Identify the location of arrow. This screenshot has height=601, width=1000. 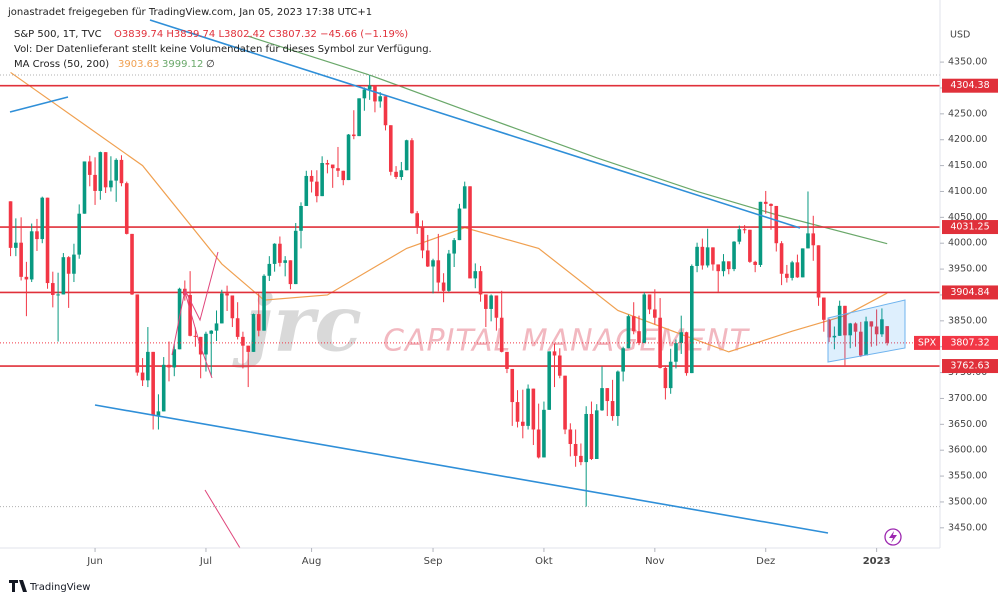
(198, 335).